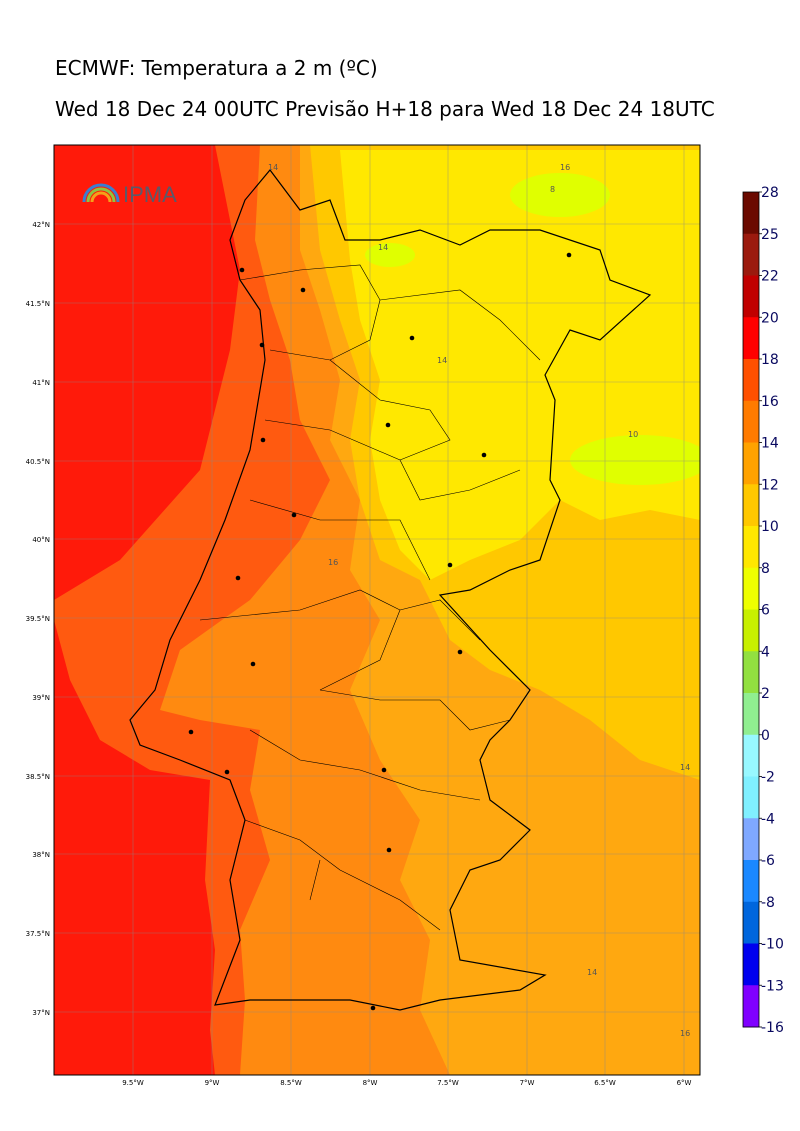 Image resolution: width=800 pixels, height=1131 pixels. I want to click on lat-tick: 40°N, so click(41, 540).